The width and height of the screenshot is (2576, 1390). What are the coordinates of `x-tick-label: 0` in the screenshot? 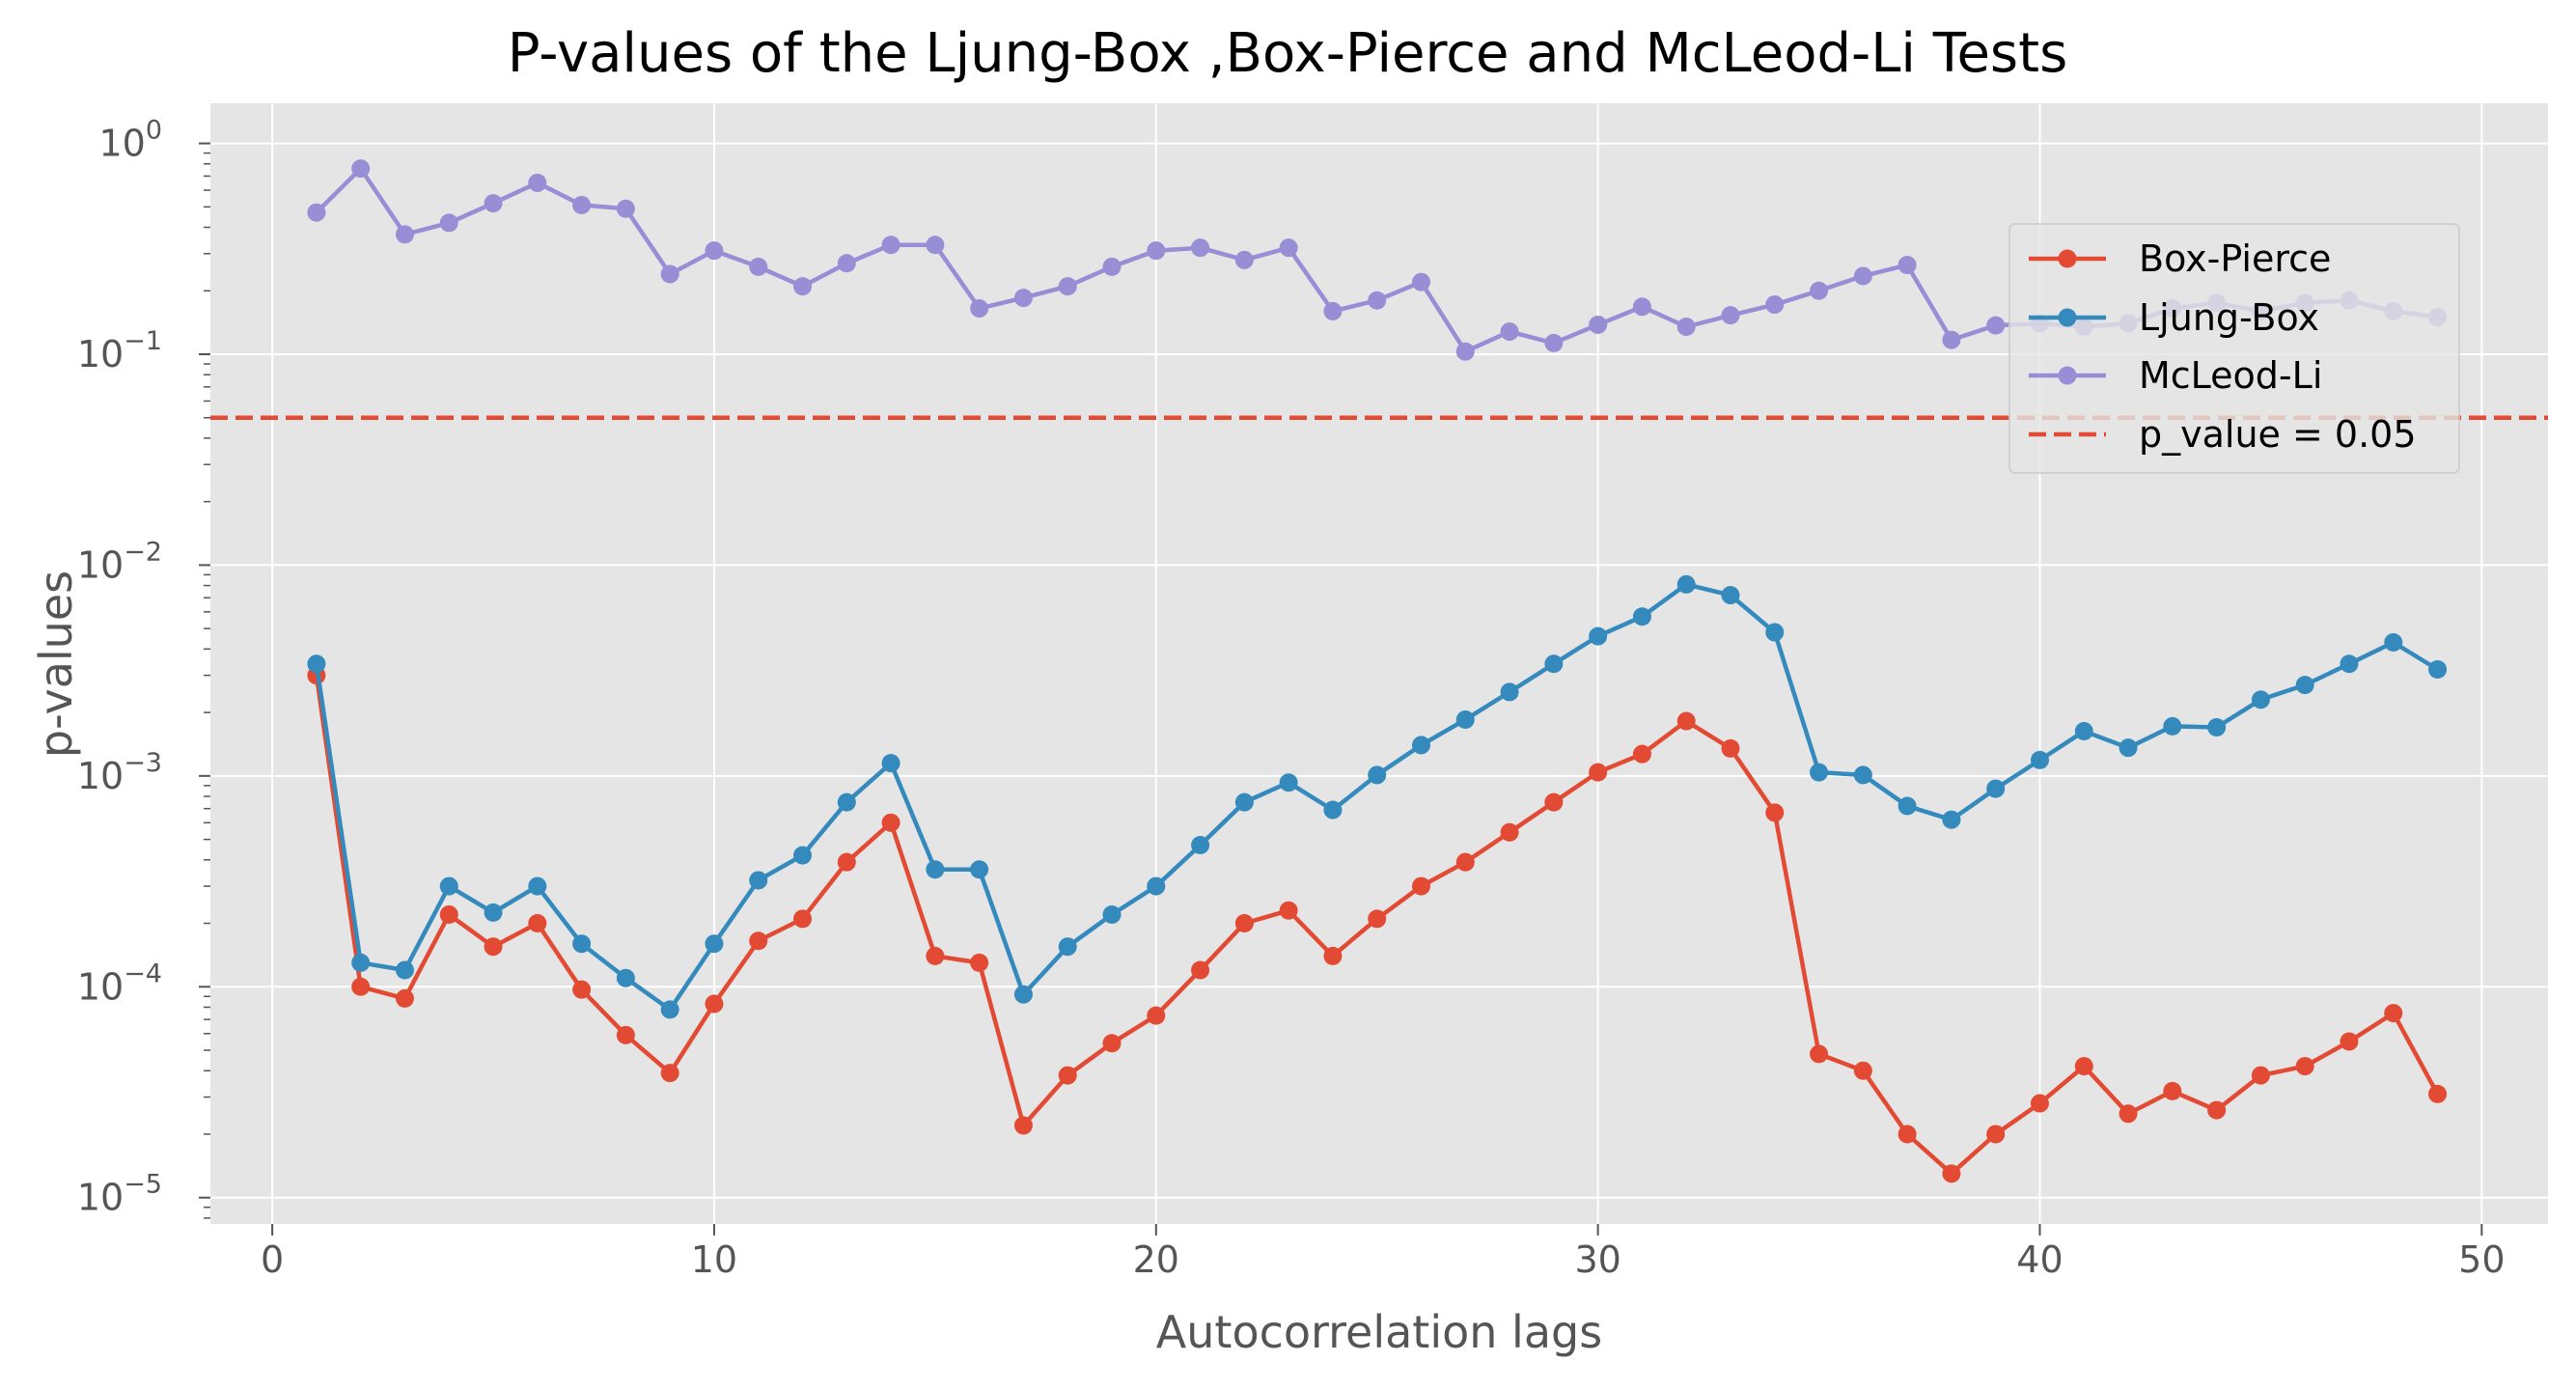 It's located at (272, 1259).